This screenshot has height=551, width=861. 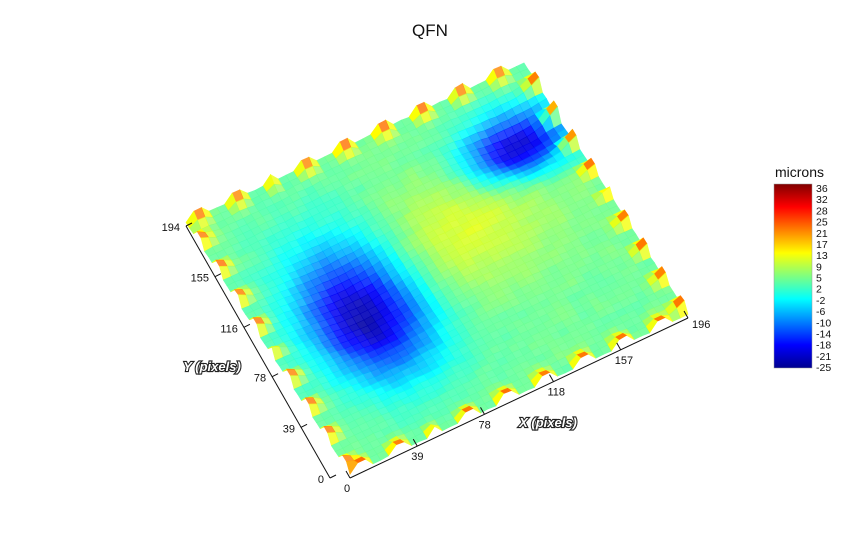 What do you see at coordinates (819, 267) in the screenshot?
I see `colorbar-tick-label: 9` at bounding box center [819, 267].